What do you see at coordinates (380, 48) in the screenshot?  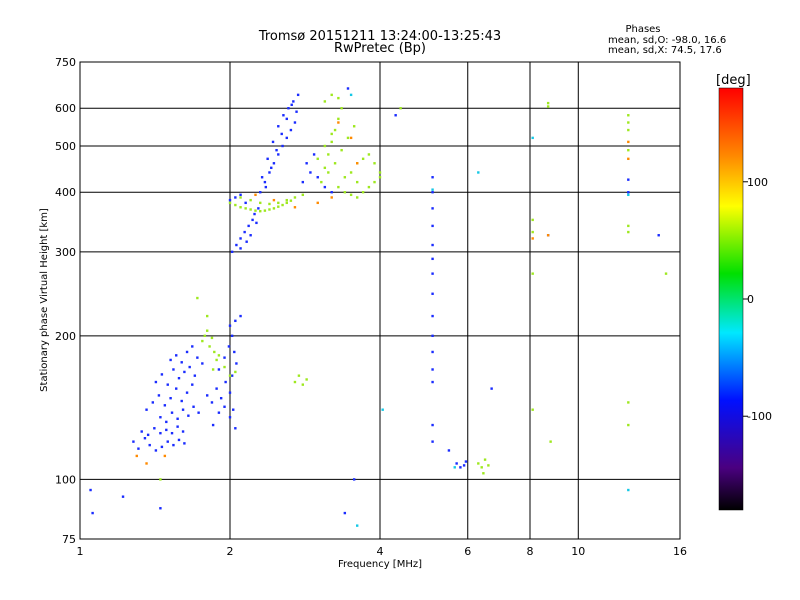 I see `chart-subtitle: RwPretec (Bp)` at bounding box center [380, 48].